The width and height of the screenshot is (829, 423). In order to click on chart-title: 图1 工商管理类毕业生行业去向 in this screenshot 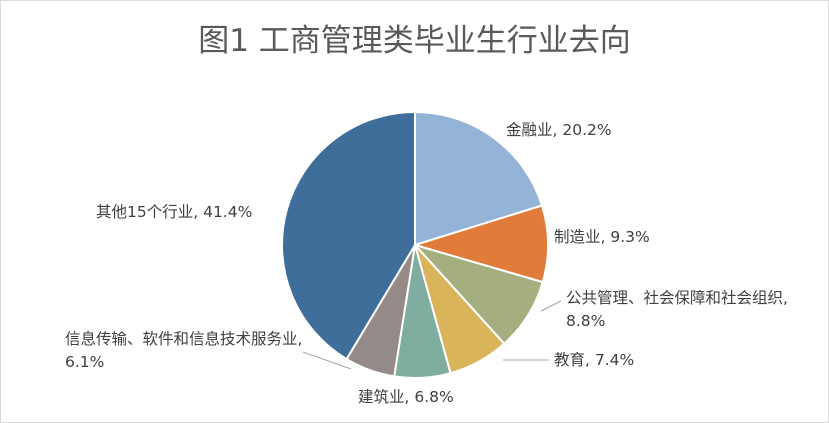, I will do `click(414, 41)`.